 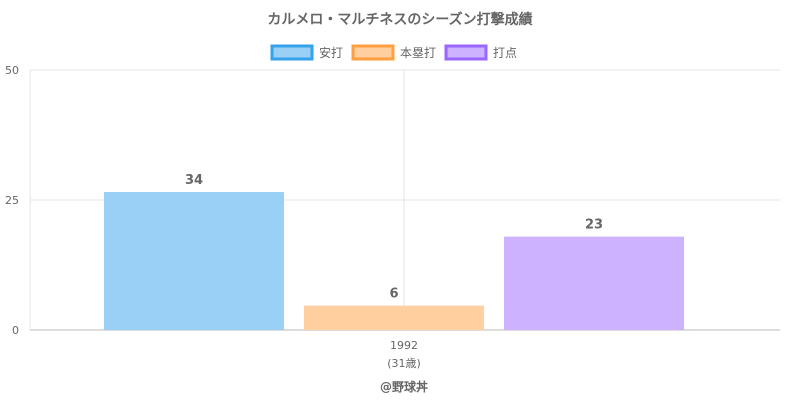 I want to click on bar-打点, so click(x=594, y=283).